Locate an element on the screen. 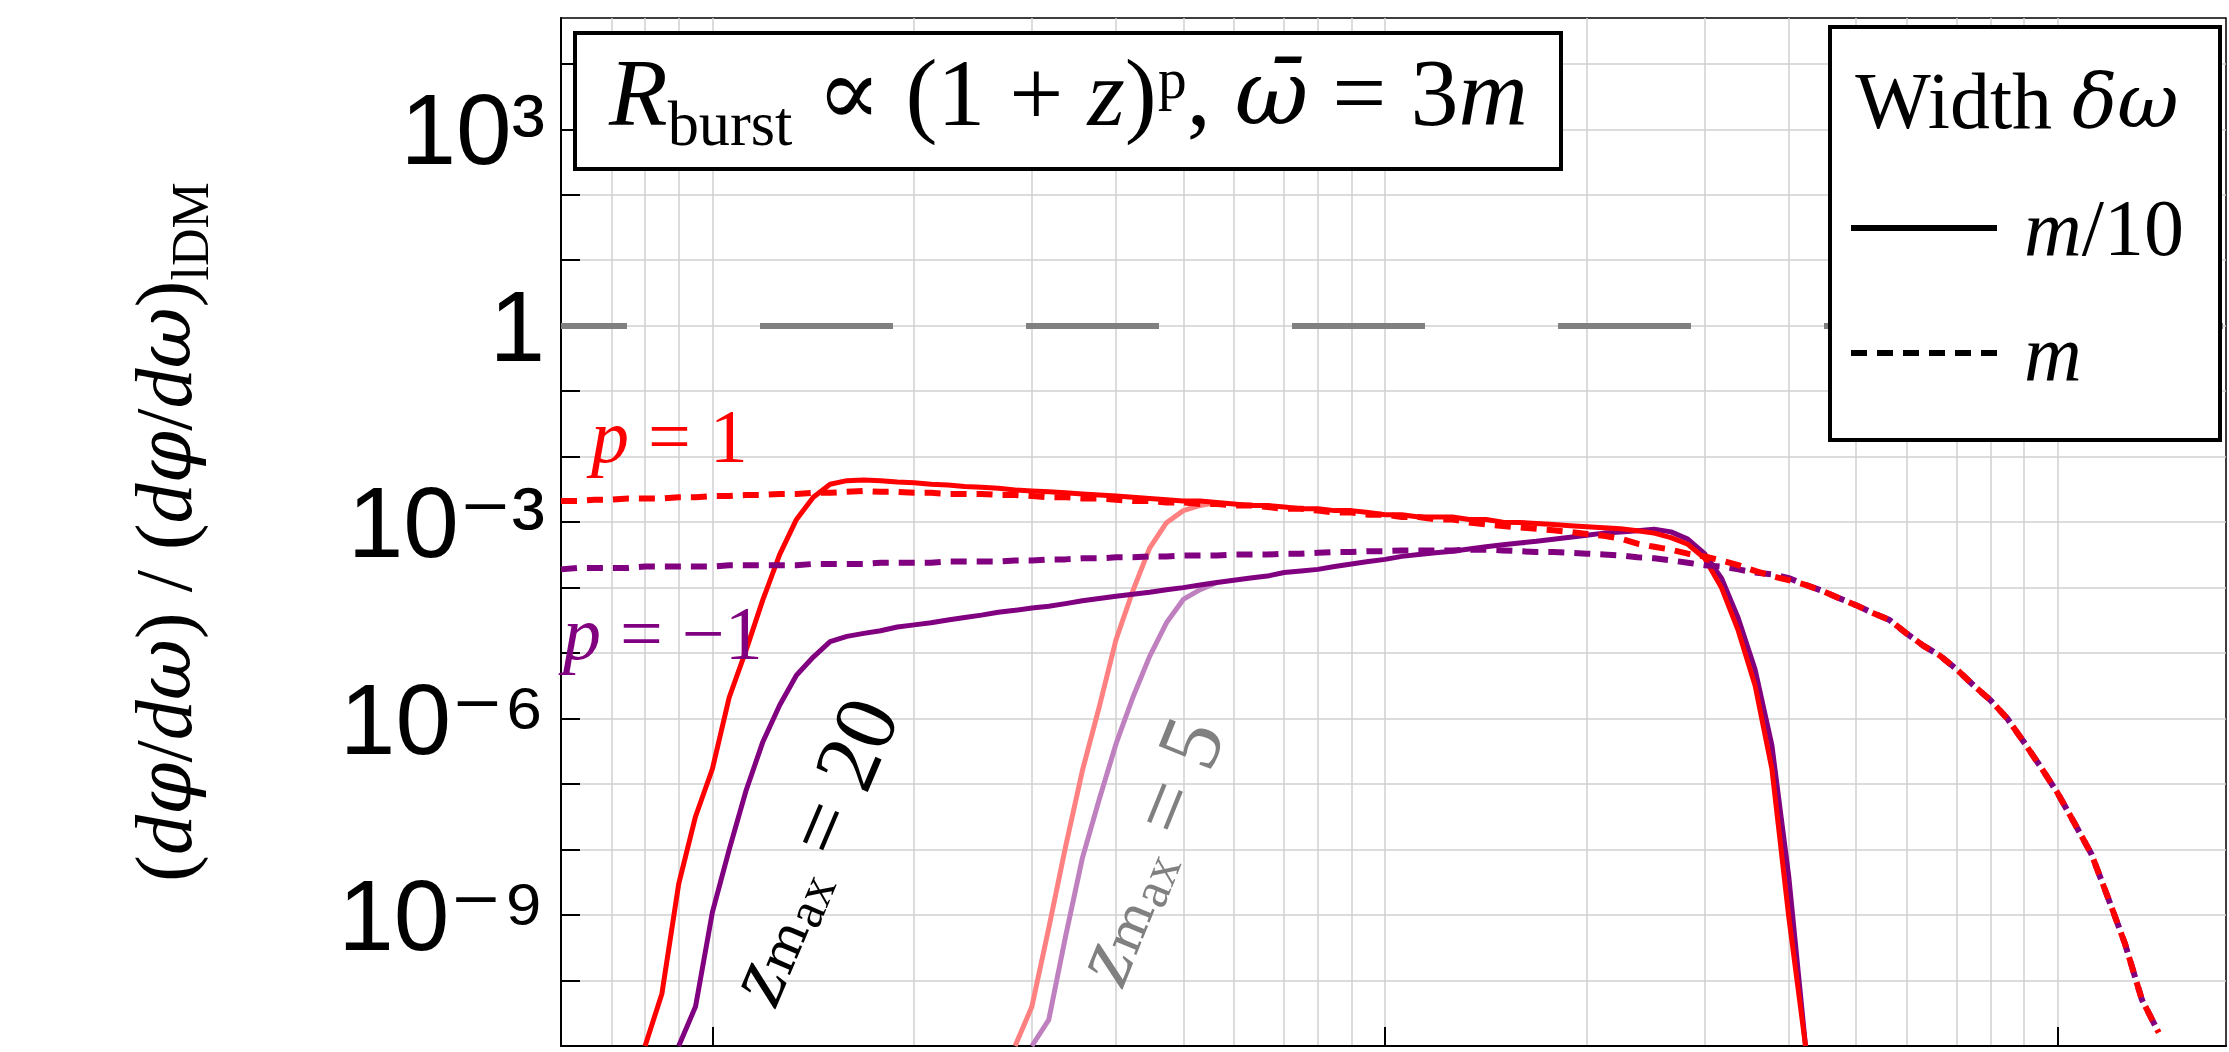 This screenshot has height=1052, width=2229. y-tick-label: 10³ is located at coordinates (472, 129).